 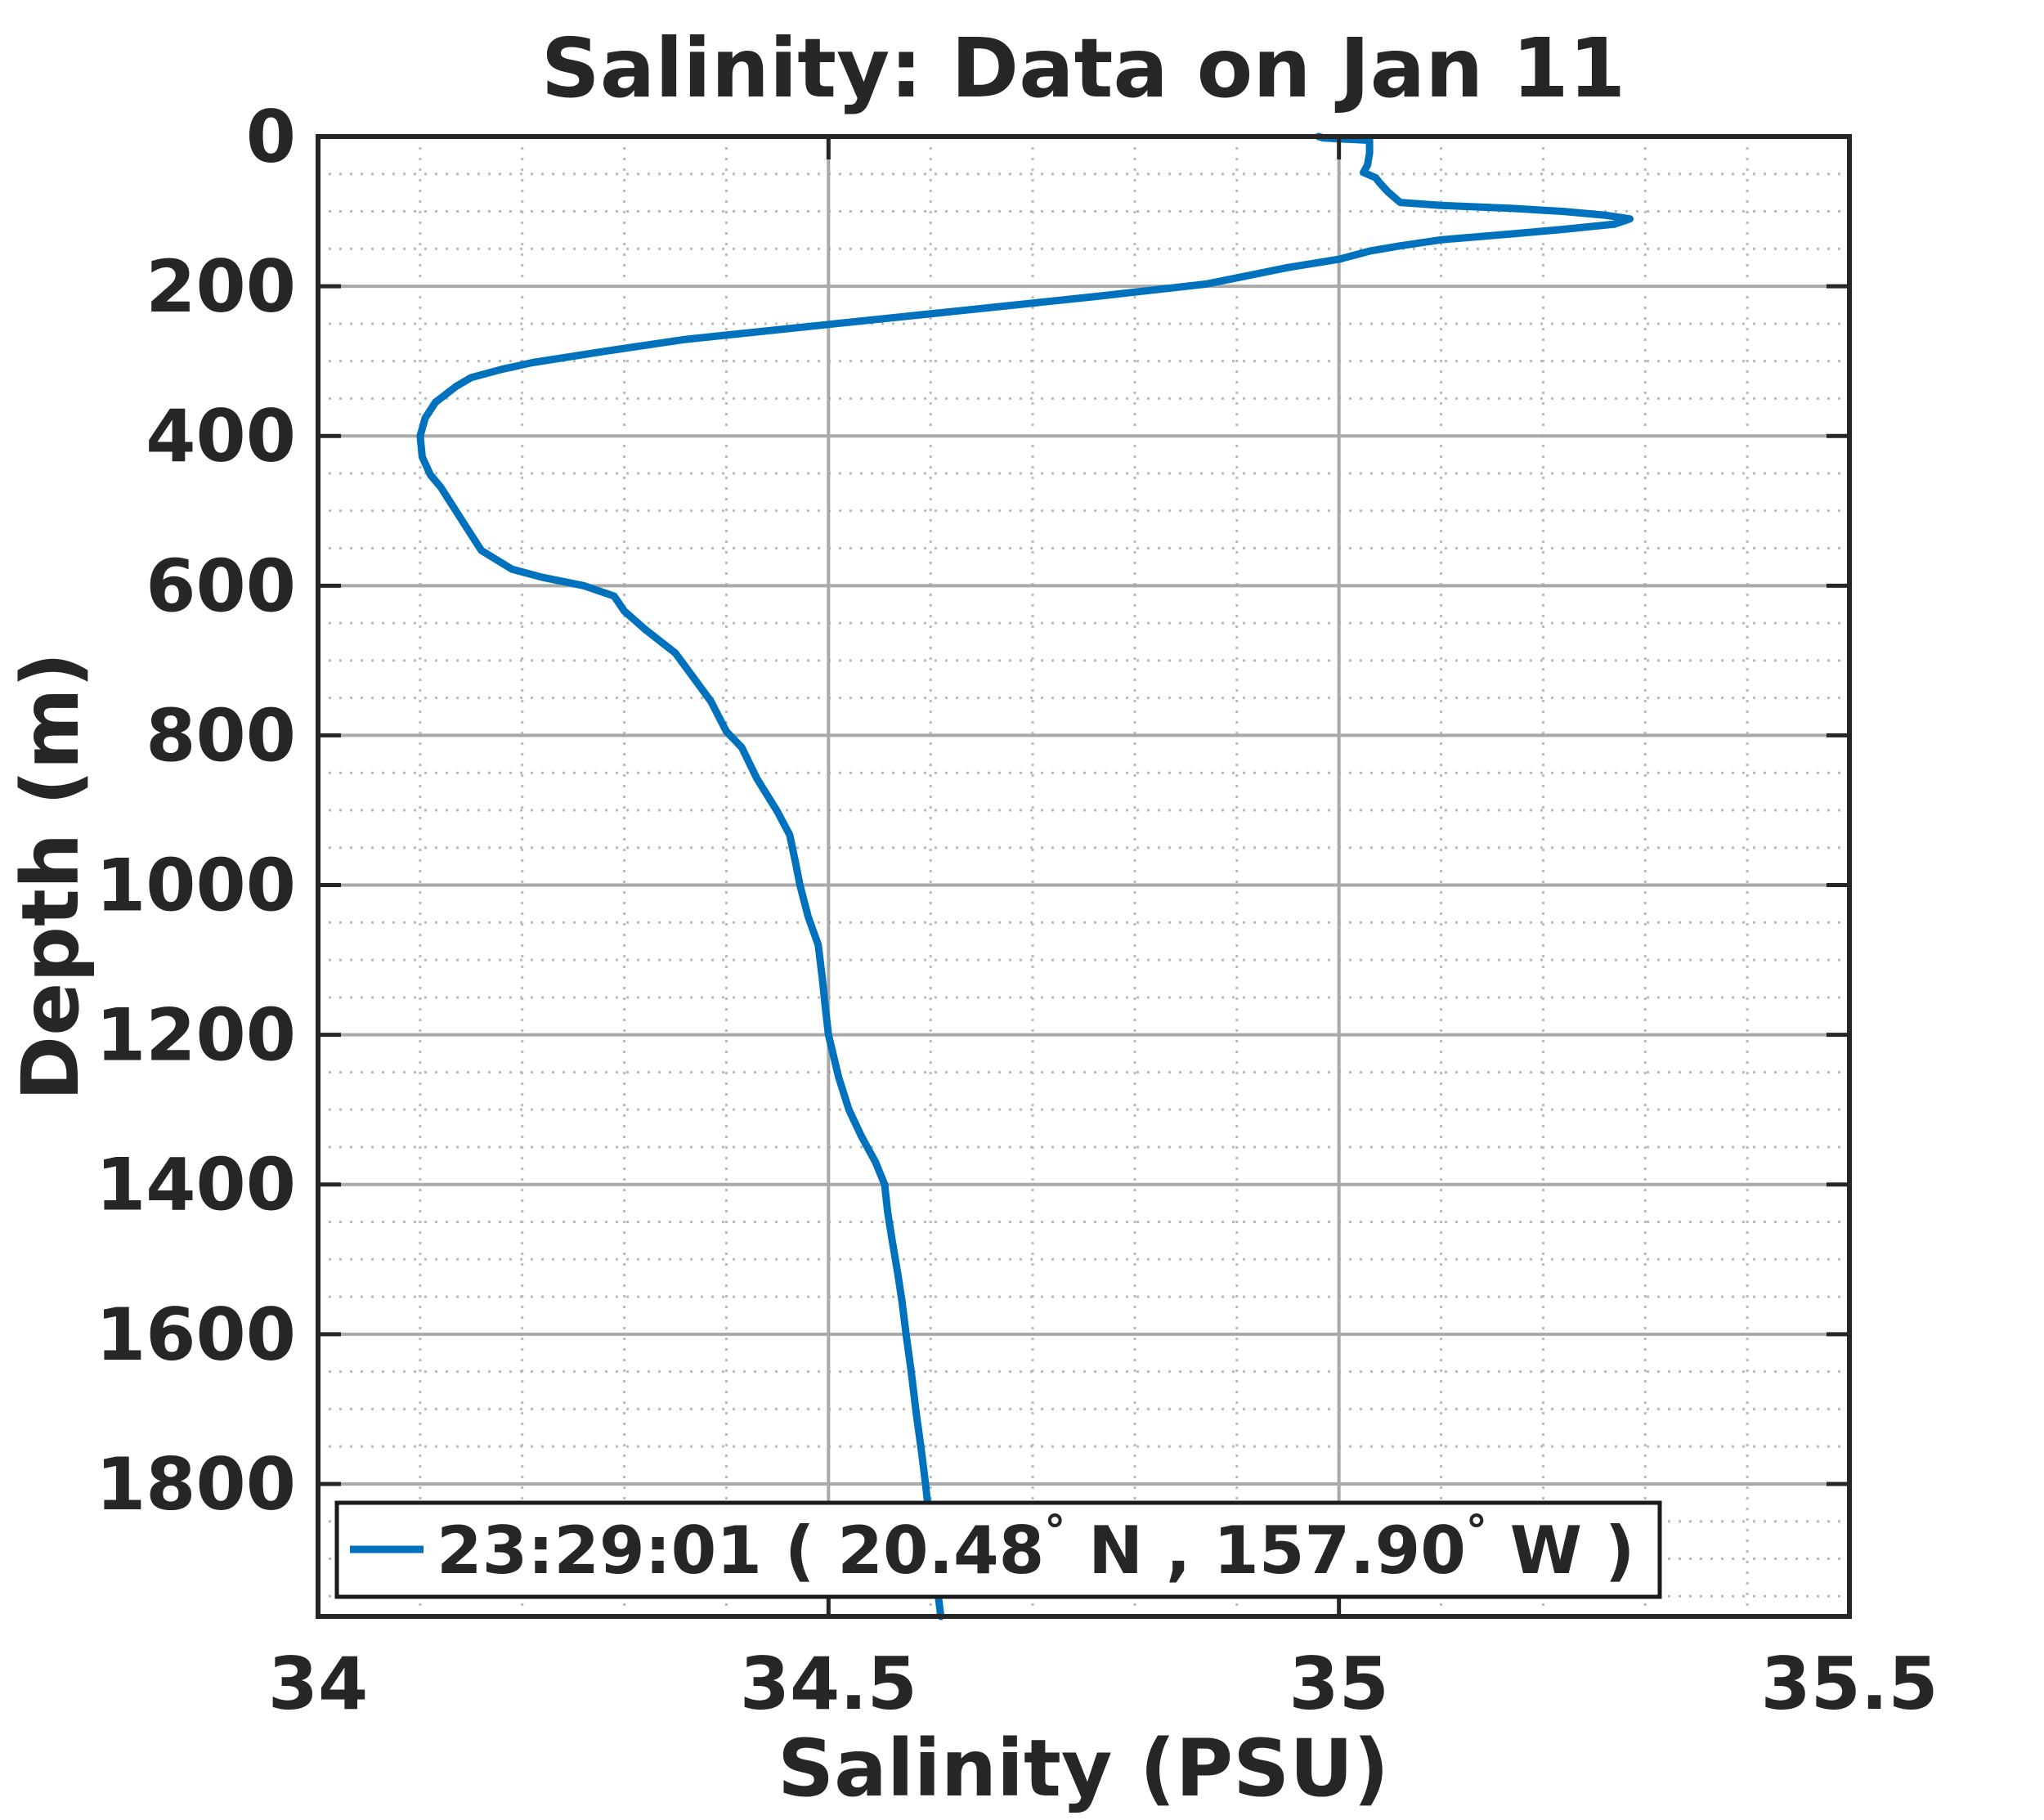 I want to click on x-axis-tick-labels: 34 34.5 35 35.5, so click(x=1103, y=1684).